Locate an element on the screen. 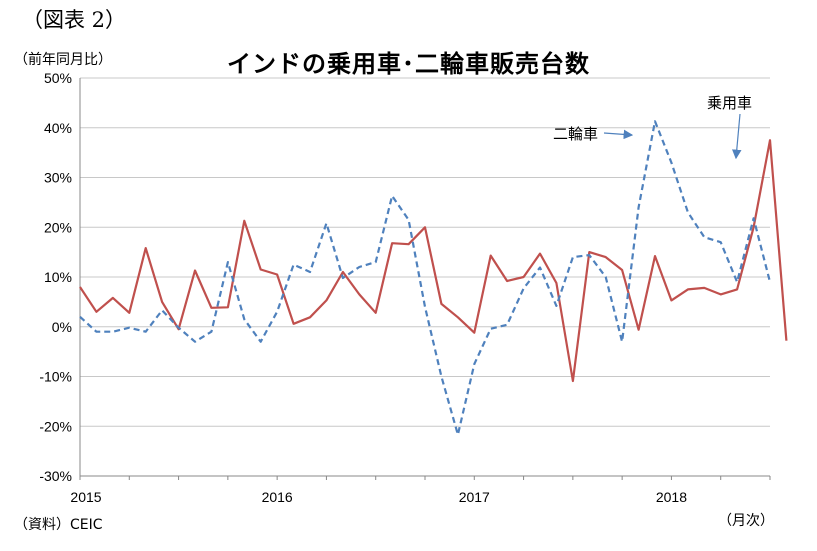 Image resolution: width=817 pixels, height=551 pixels. y-tick-label: -10% is located at coordinates (55, 377).